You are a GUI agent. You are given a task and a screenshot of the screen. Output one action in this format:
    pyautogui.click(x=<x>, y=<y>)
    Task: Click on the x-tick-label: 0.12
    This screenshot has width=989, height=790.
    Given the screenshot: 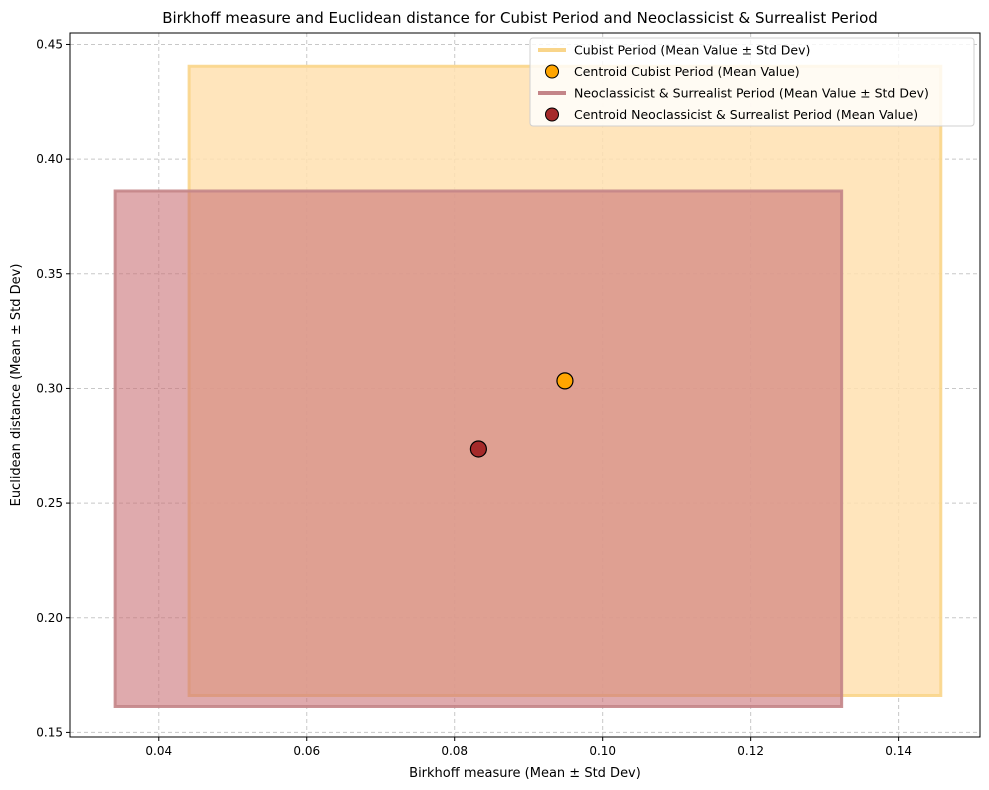 What is the action you would take?
    pyautogui.click(x=750, y=751)
    